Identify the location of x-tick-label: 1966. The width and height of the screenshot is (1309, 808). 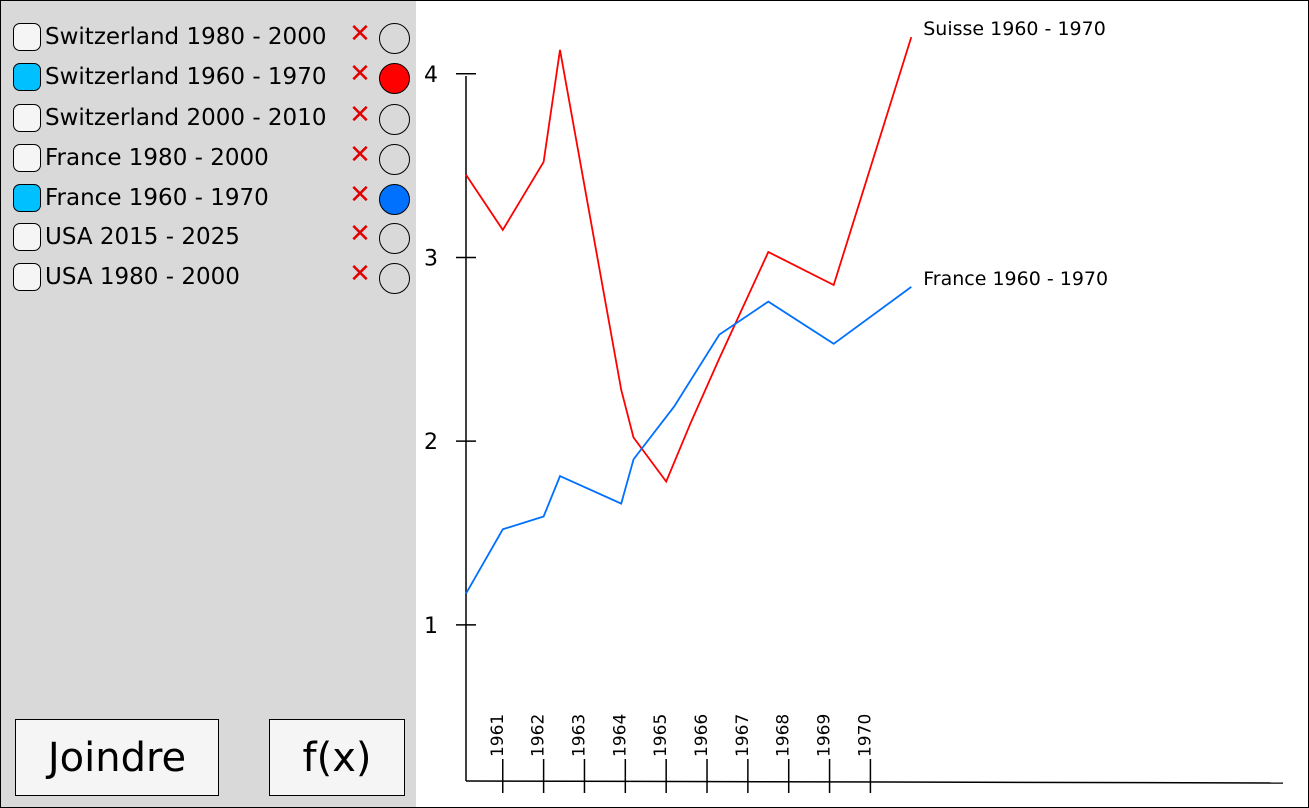
(702, 735).